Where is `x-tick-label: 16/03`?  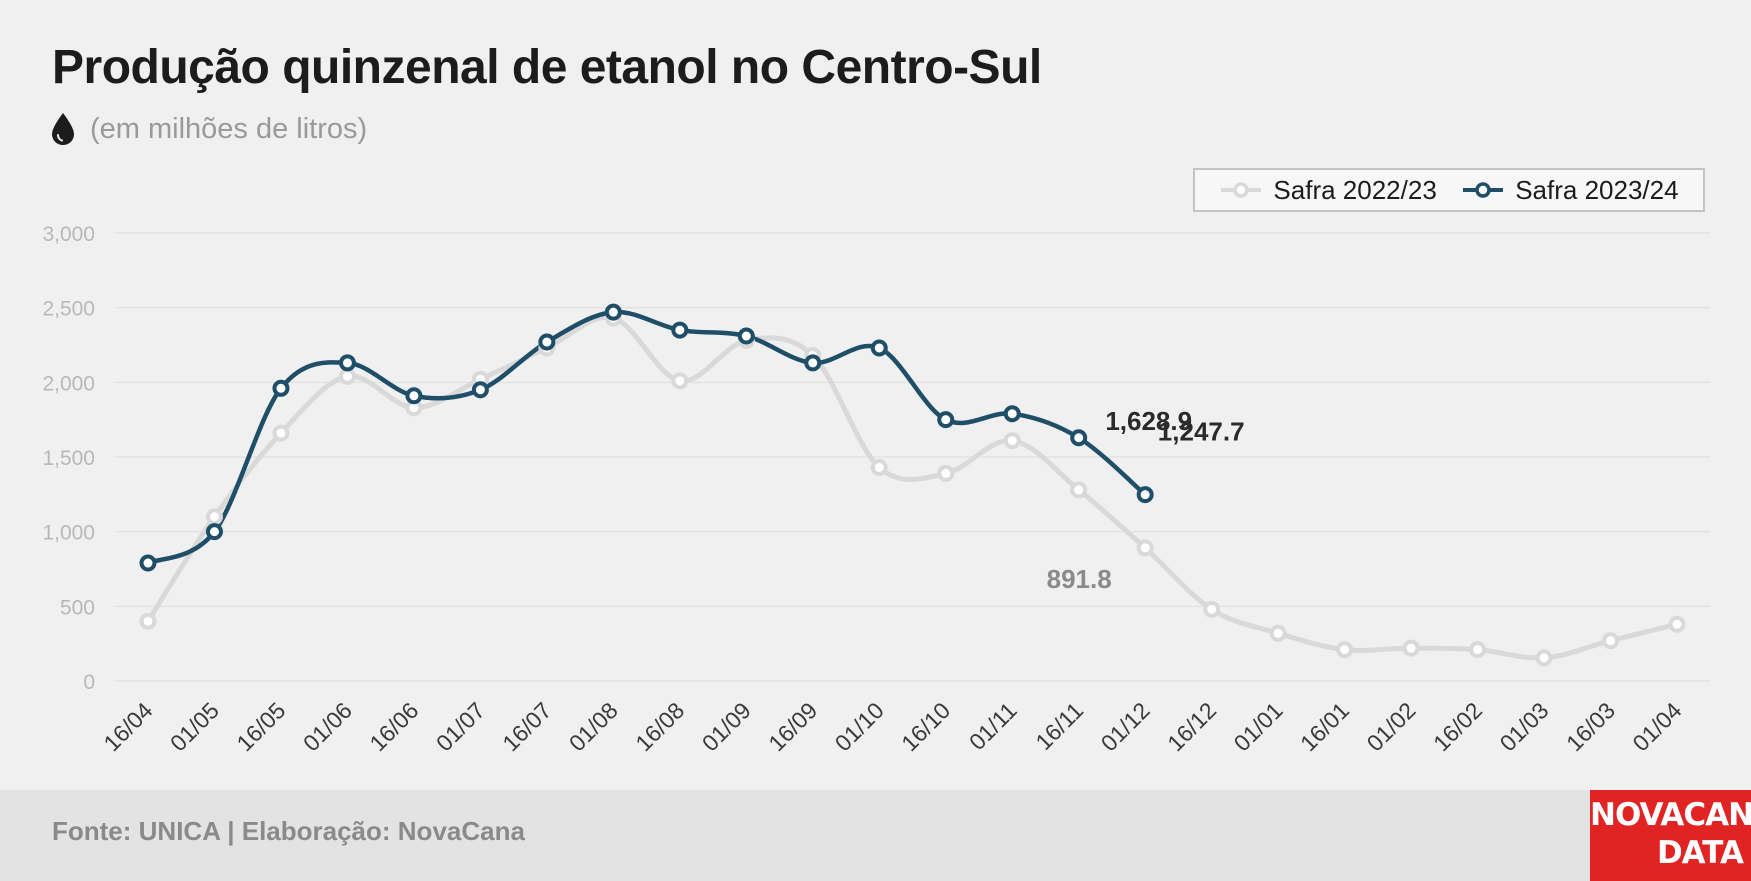 x-tick-label: 16/03 is located at coordinates (1590, 726).